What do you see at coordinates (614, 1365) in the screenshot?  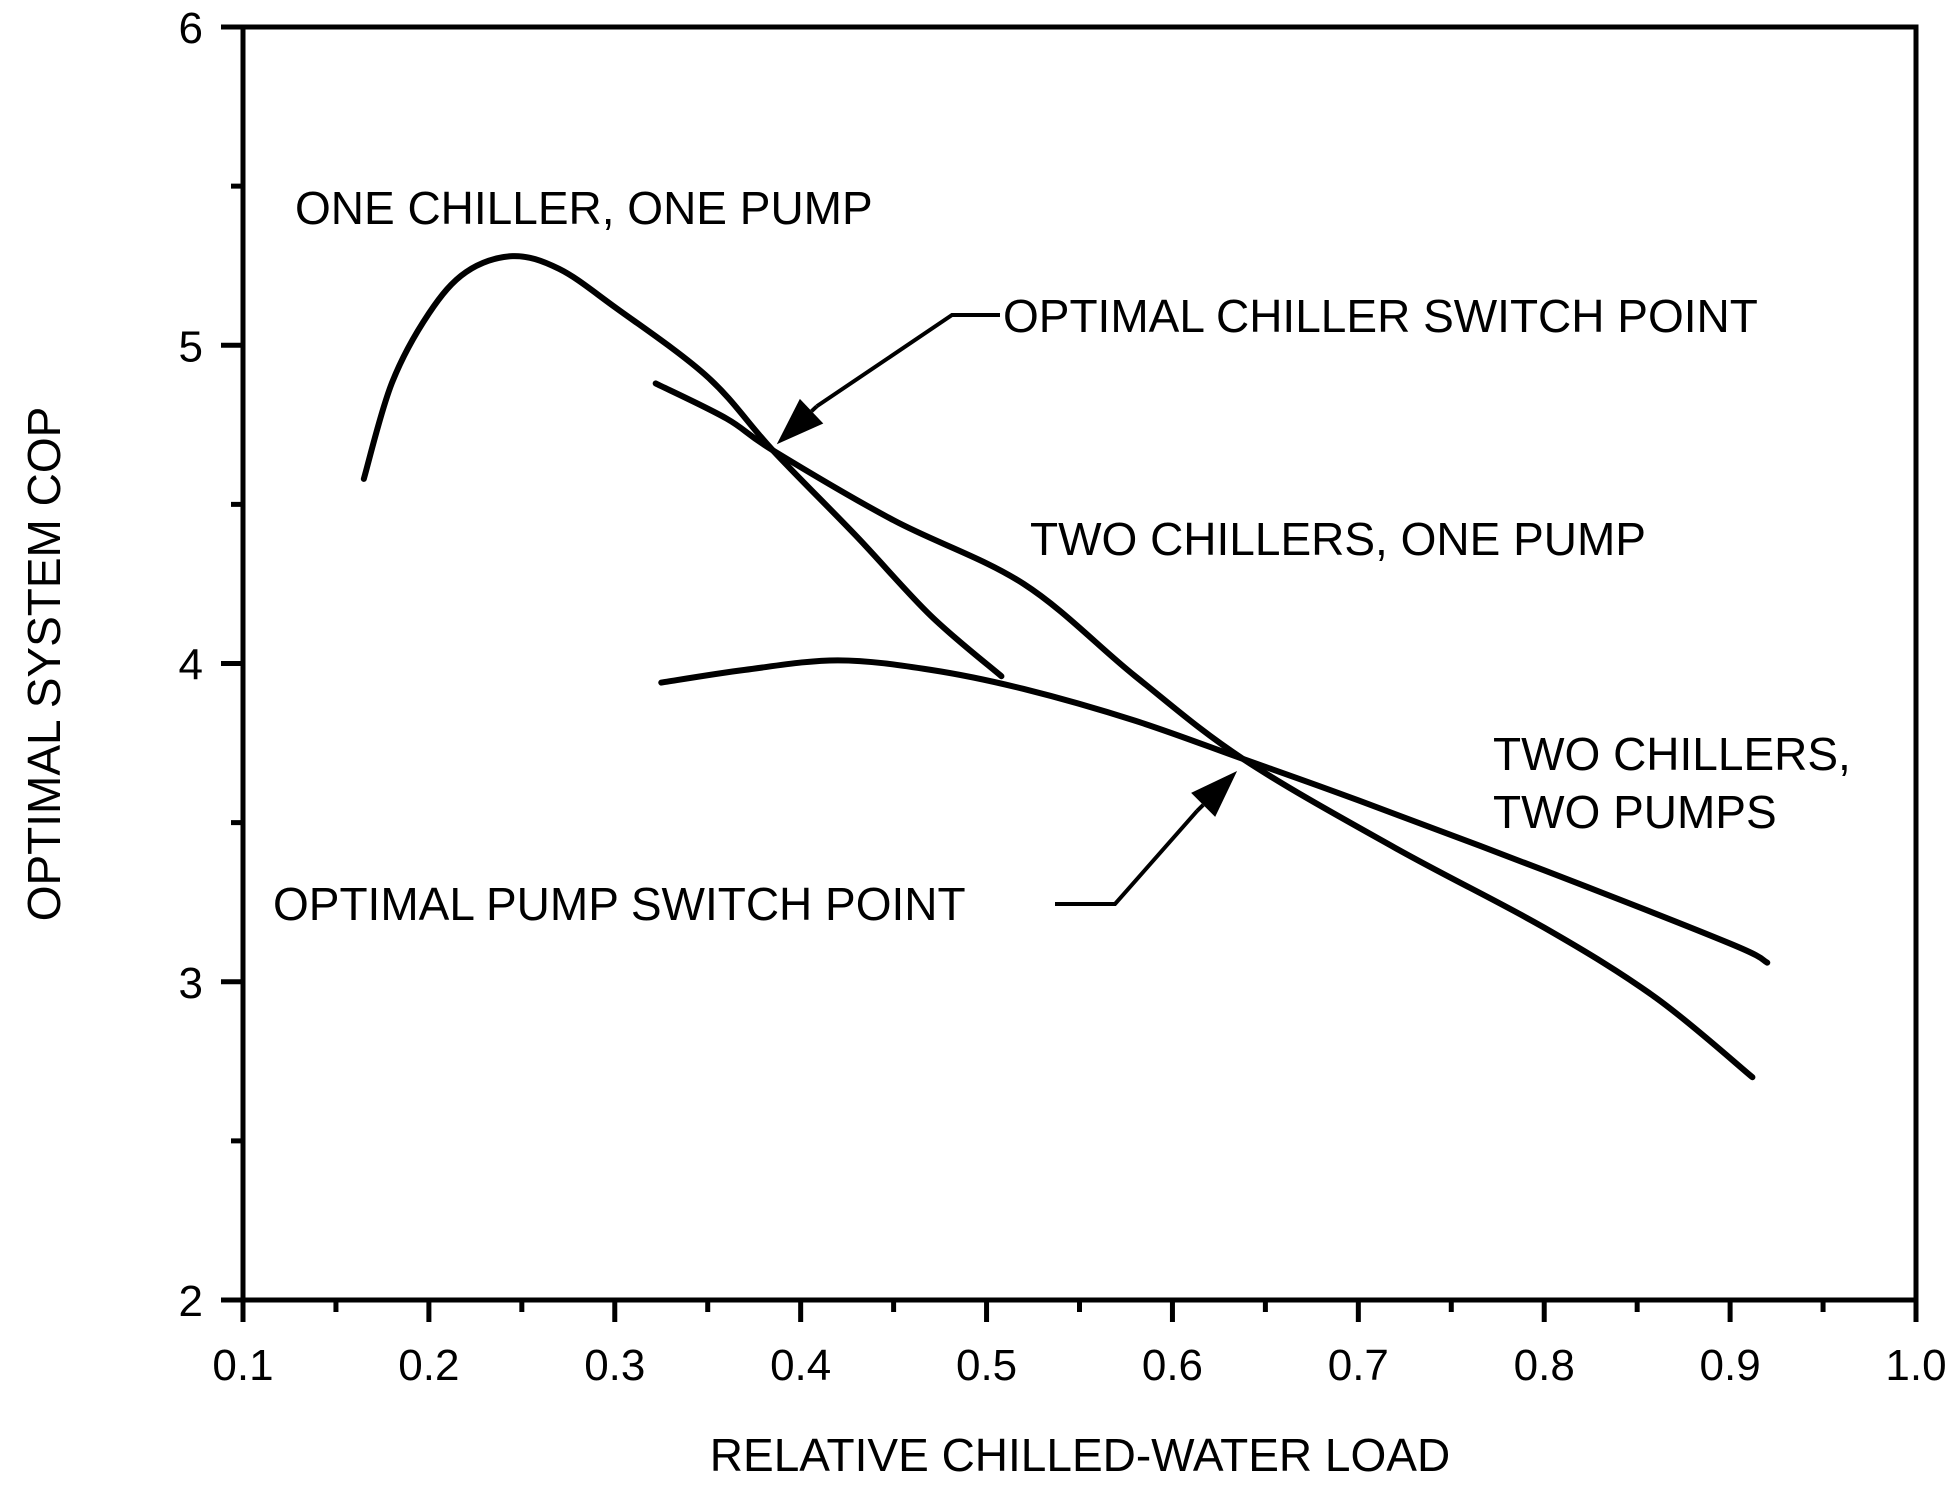 I see `x-tick-label: 0.3` at bounding box center [614, 1365].